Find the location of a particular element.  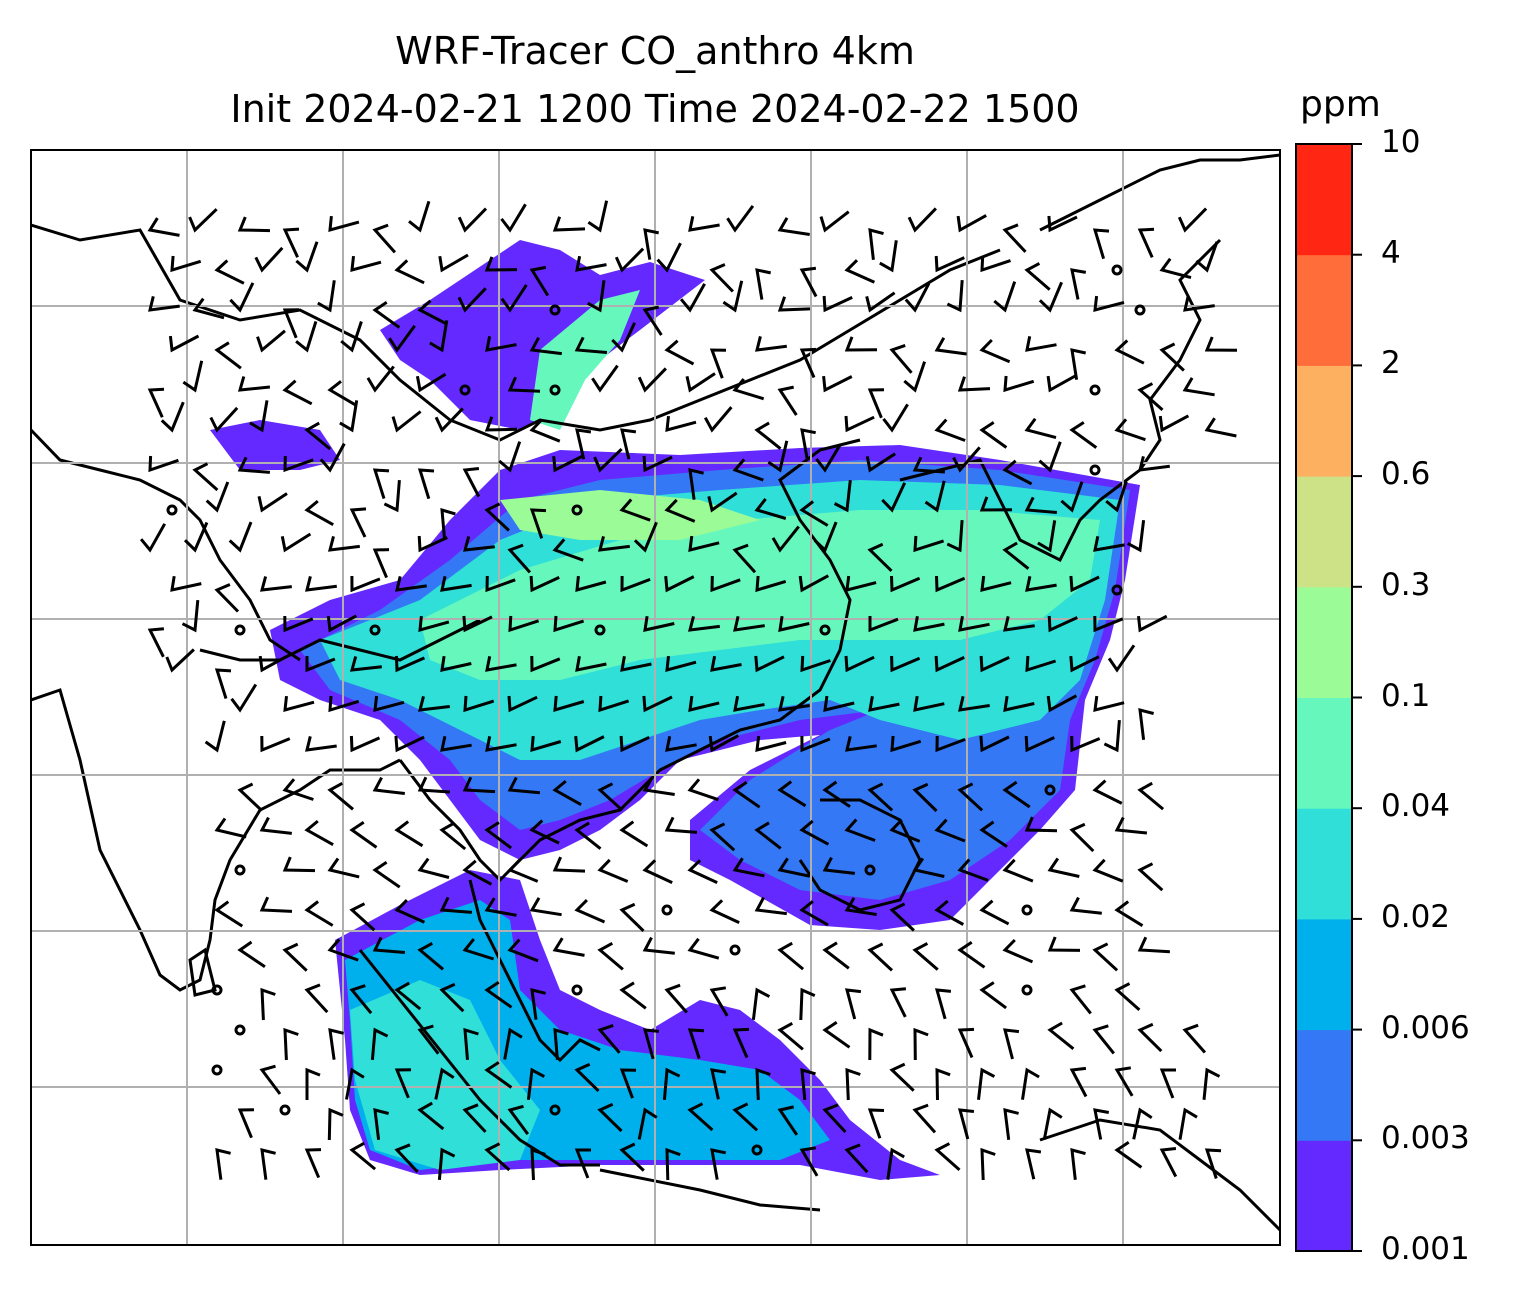

tracer-region-main-green is located at coordinates (760, 595).